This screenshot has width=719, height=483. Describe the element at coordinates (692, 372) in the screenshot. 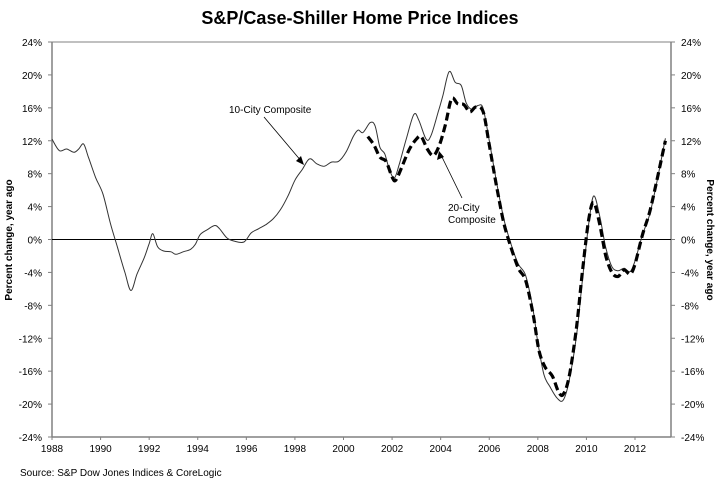

I see `y-tick-label-right: -16%` at that location.